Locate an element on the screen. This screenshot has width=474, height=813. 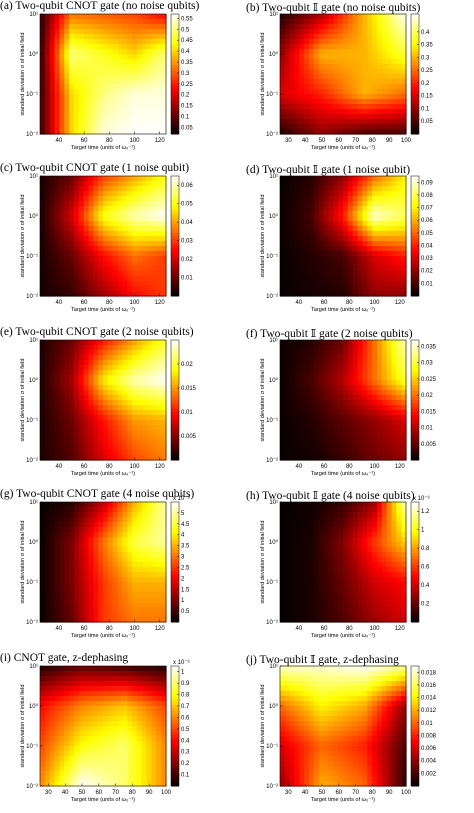
colorbar-tick-label: 0.04 is located at coordinates (427, 246).